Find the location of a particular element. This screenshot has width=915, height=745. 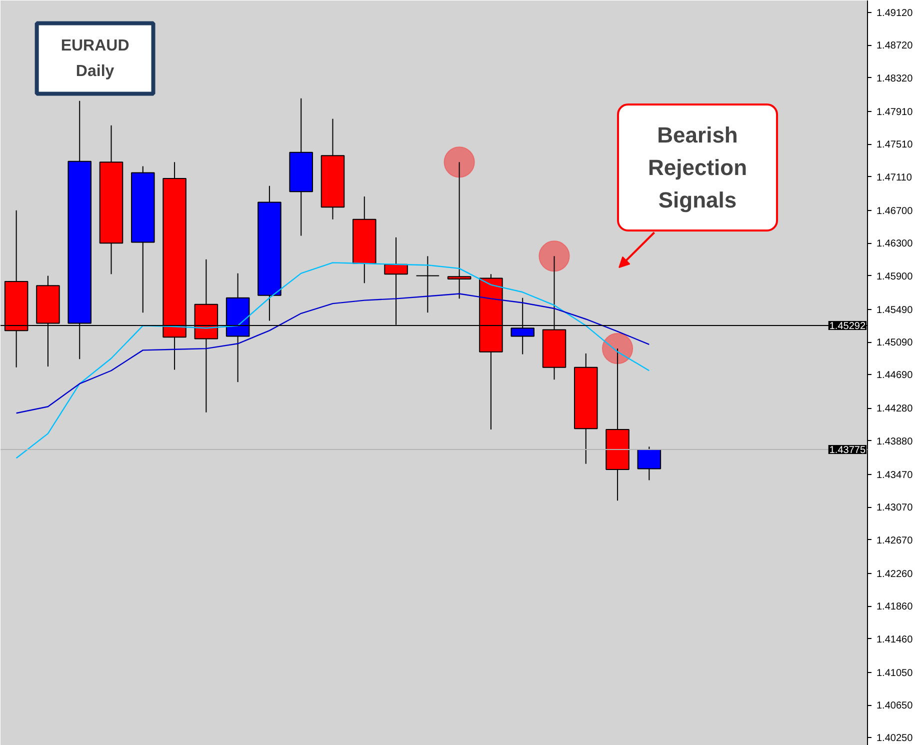

text: Daily is located at coordinates (95, 71).